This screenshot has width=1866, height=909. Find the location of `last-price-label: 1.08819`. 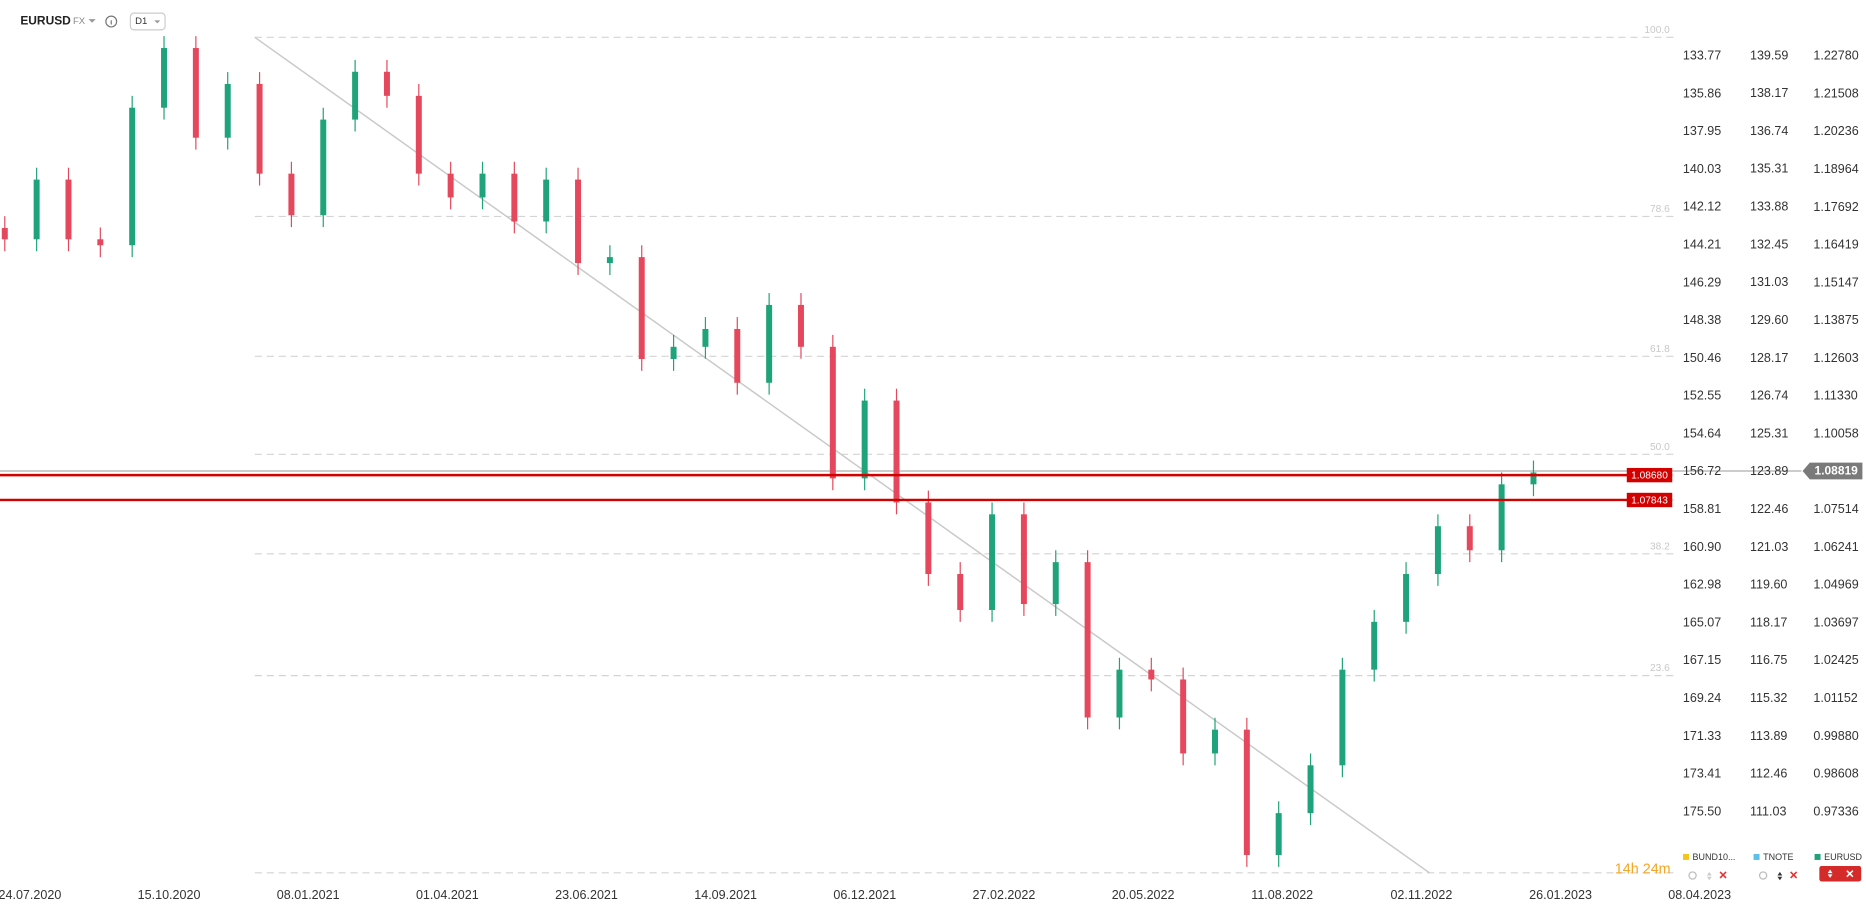

last-price-label: 1.08819 is located at coordinates (1837, 471).